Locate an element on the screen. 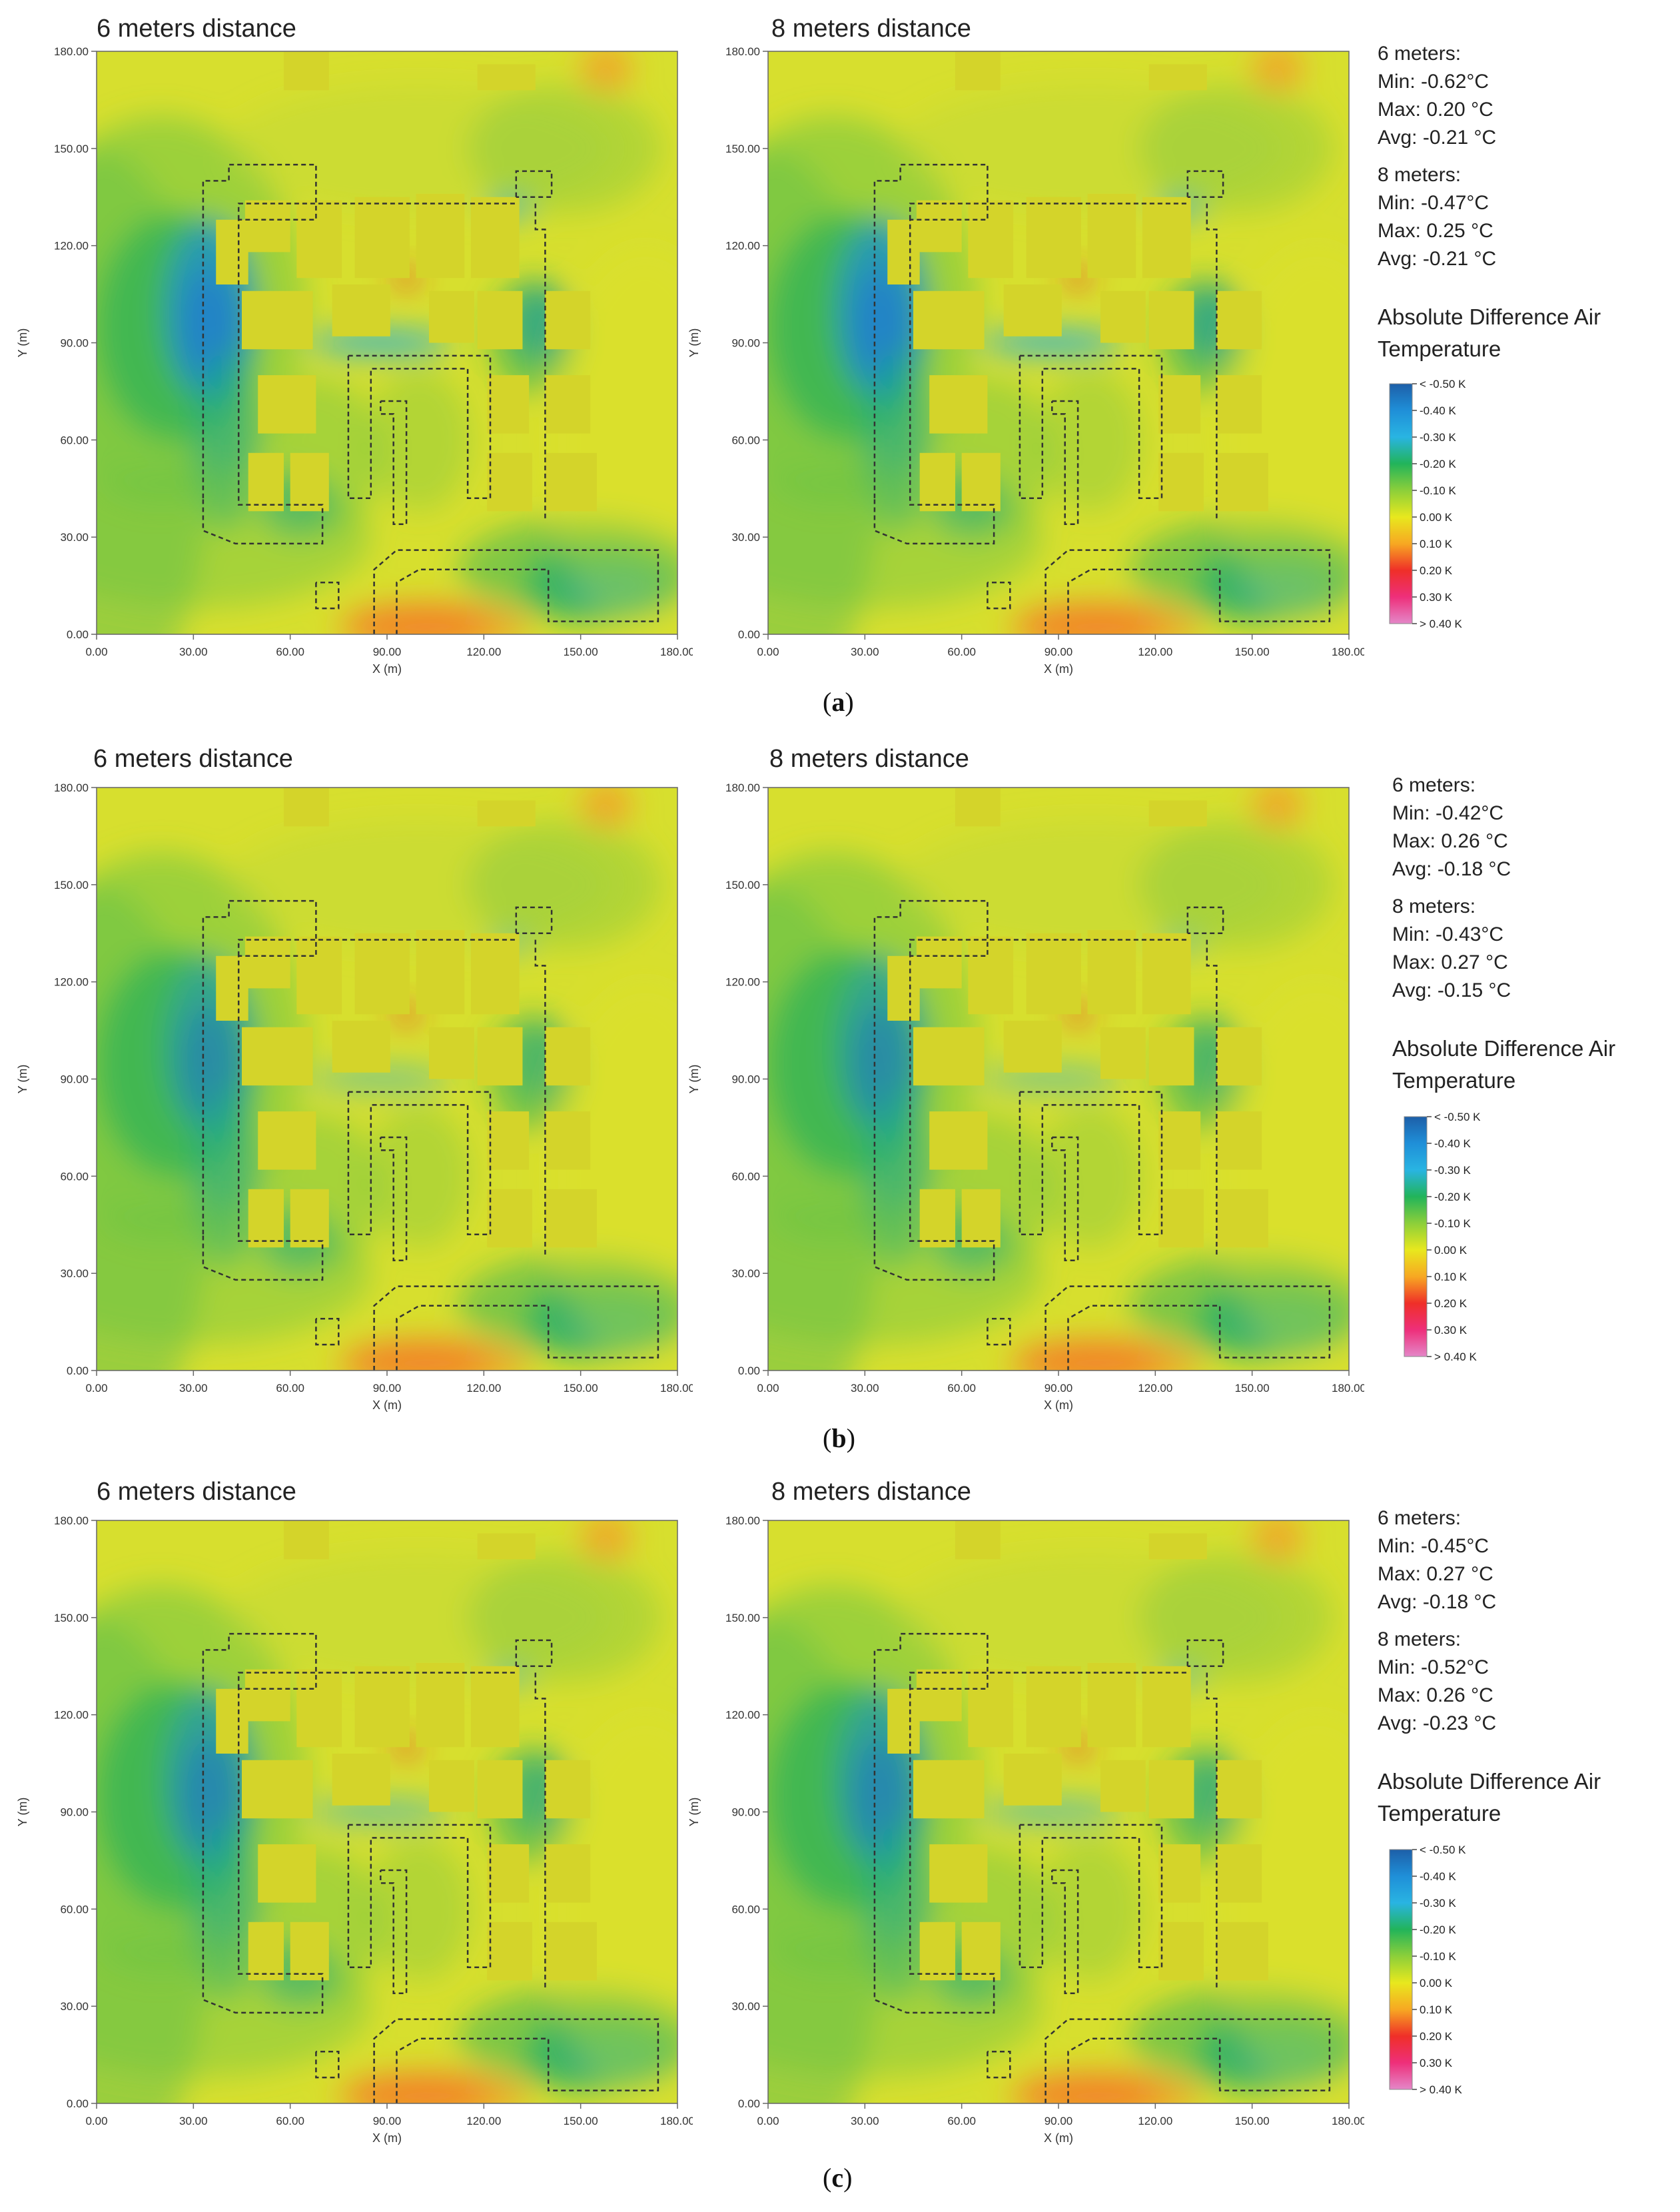  y-tick-label: 150.00 is located at coordinates (71, 885).